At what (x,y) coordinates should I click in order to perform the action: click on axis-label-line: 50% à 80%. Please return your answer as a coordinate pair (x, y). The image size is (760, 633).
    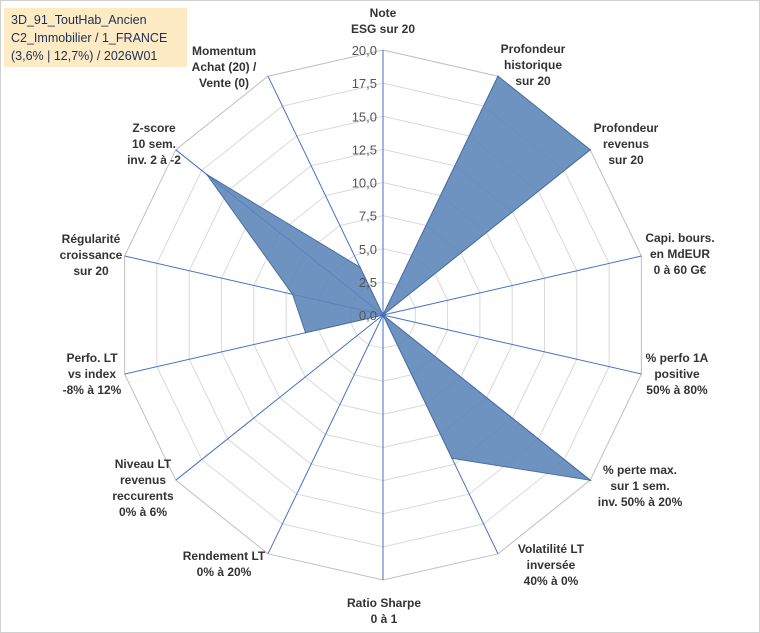
    Looking at the image, I should click on (677, 390).